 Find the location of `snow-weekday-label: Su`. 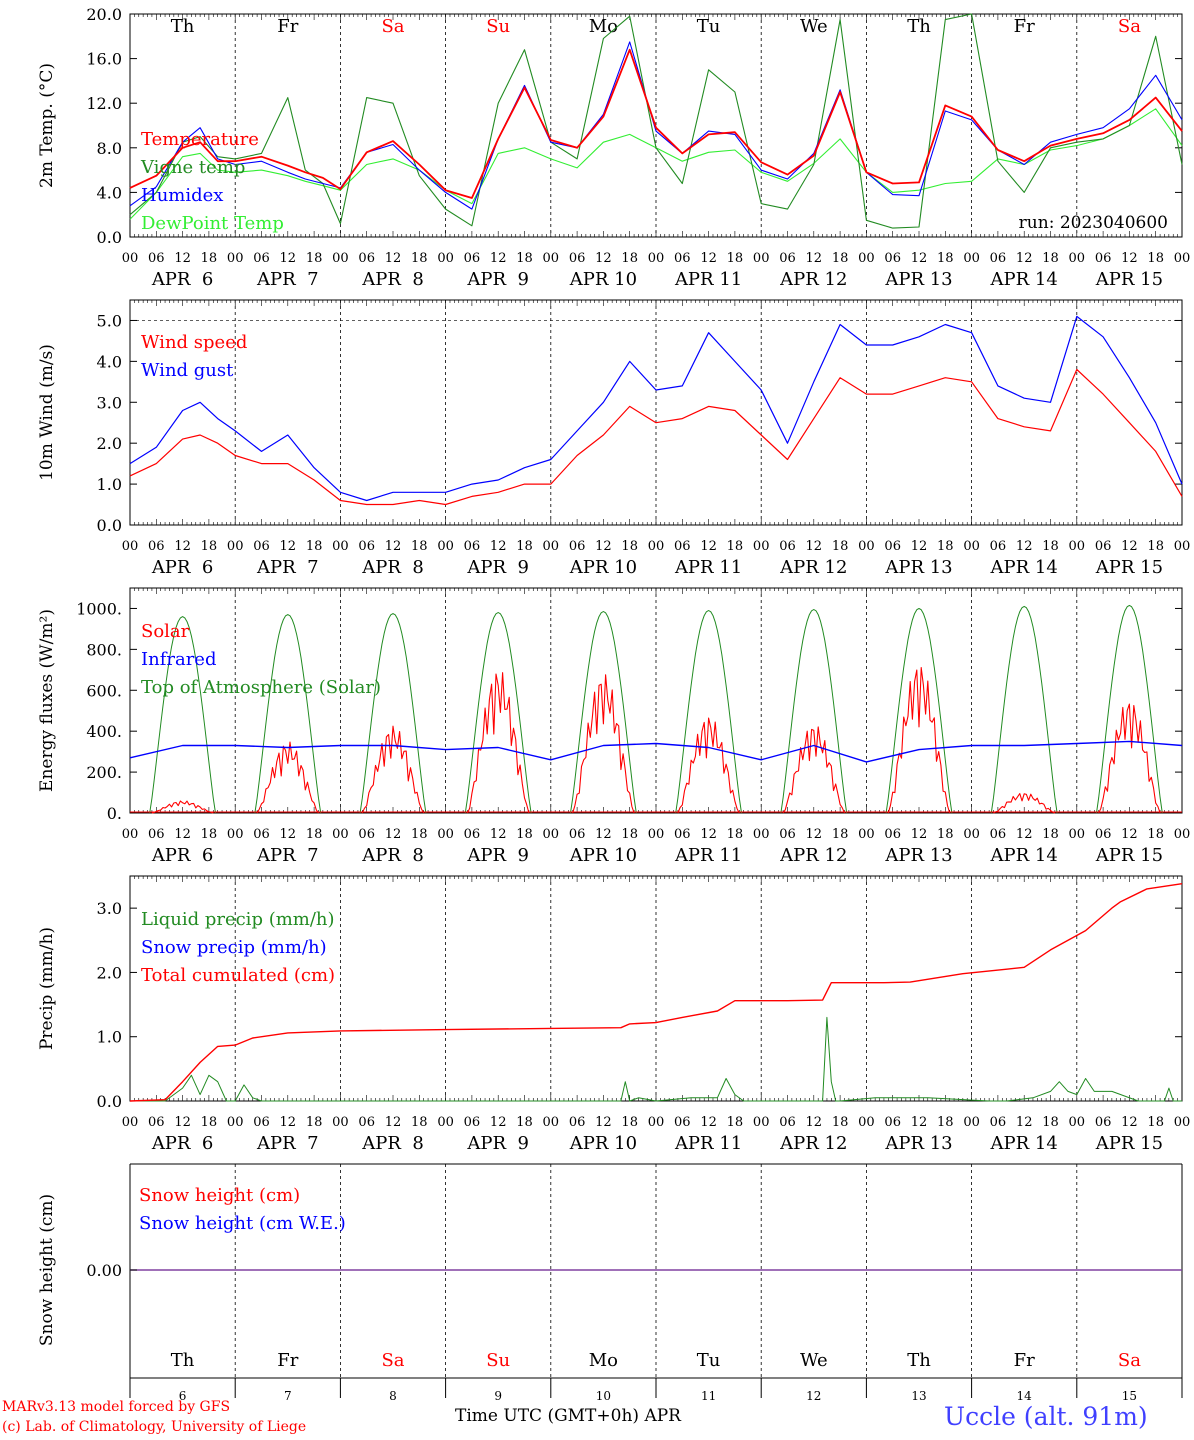

snow-weekday-label: Su is located at coordinates (498, 1360).